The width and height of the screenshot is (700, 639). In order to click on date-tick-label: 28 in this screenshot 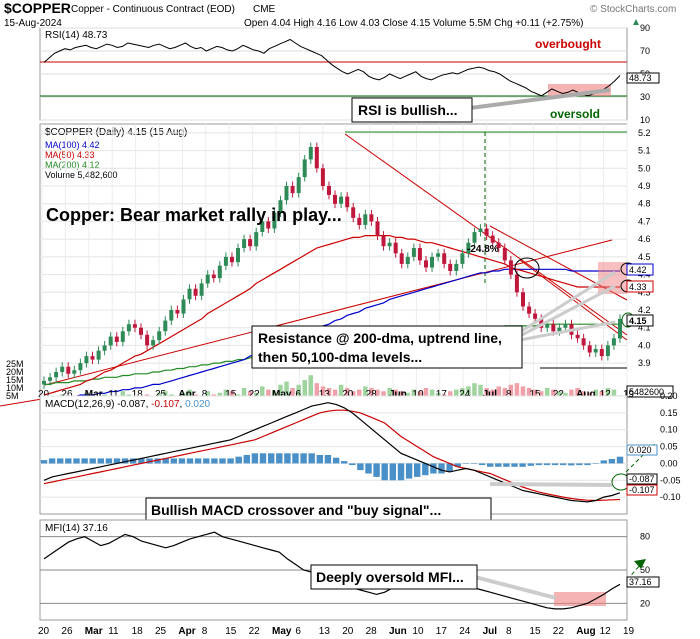, I will do `click(372, 394)`.